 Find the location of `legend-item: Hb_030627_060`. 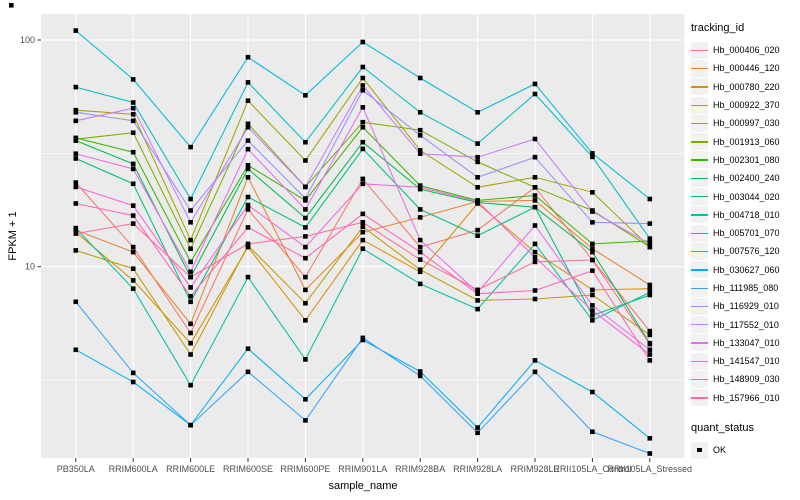

legend-item: Hb_030627_060 is located at coordinates (745, 270).